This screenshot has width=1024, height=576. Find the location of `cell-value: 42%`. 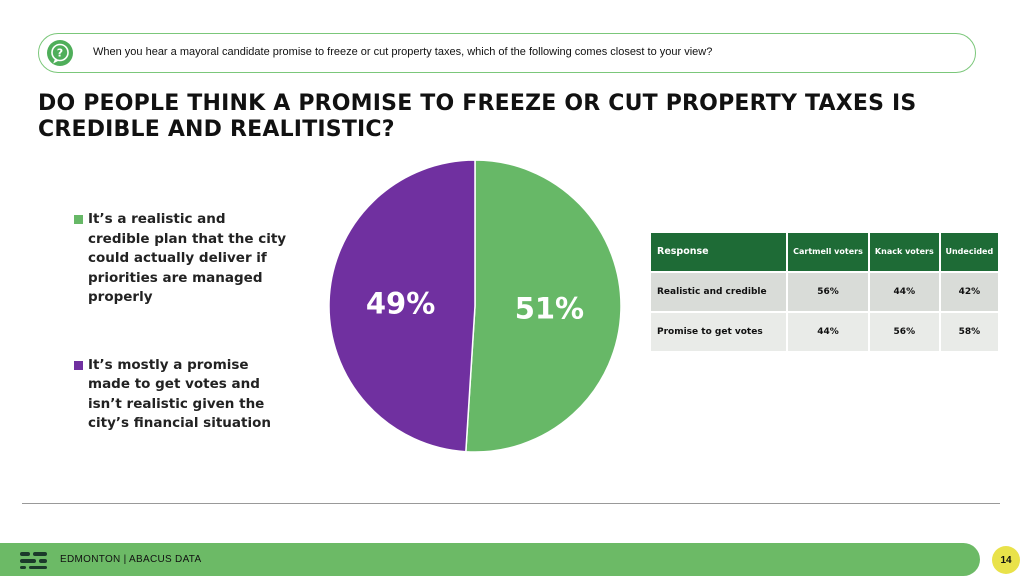

cell-value: 42% is located at coordinates (969, 292).